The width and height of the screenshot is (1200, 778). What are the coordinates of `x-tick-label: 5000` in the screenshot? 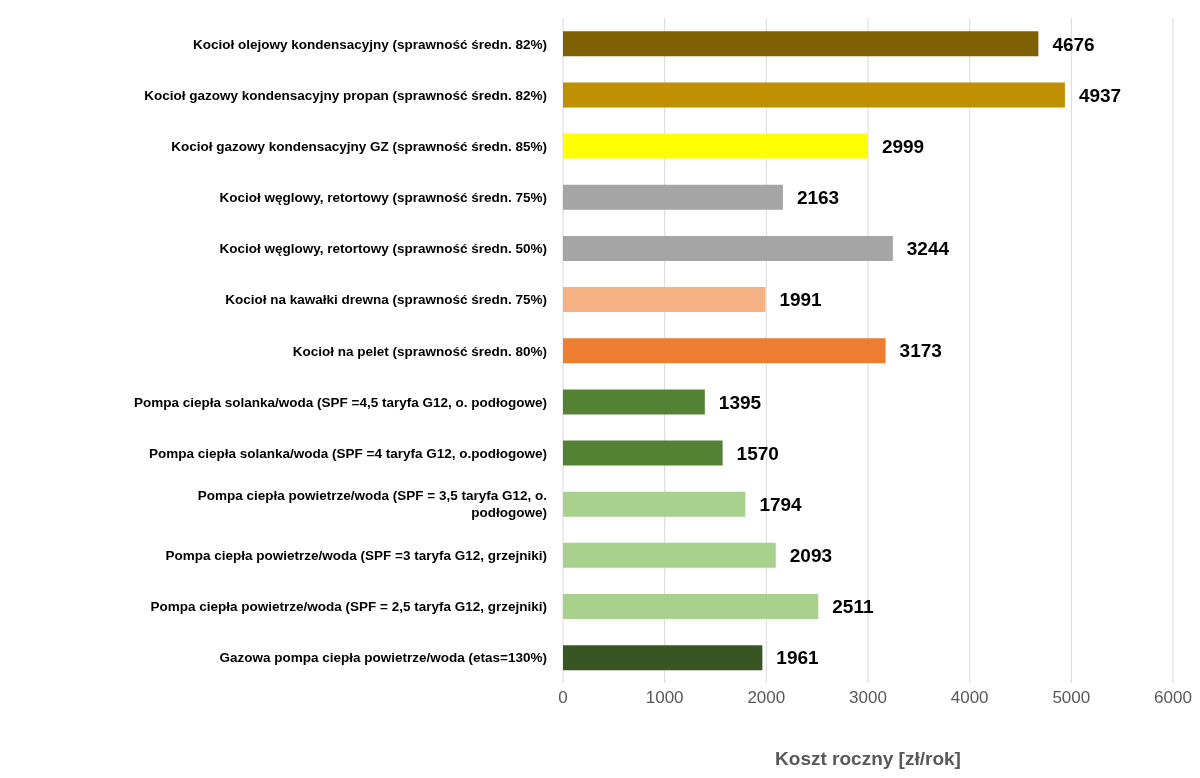 It's located at (1071, 698).